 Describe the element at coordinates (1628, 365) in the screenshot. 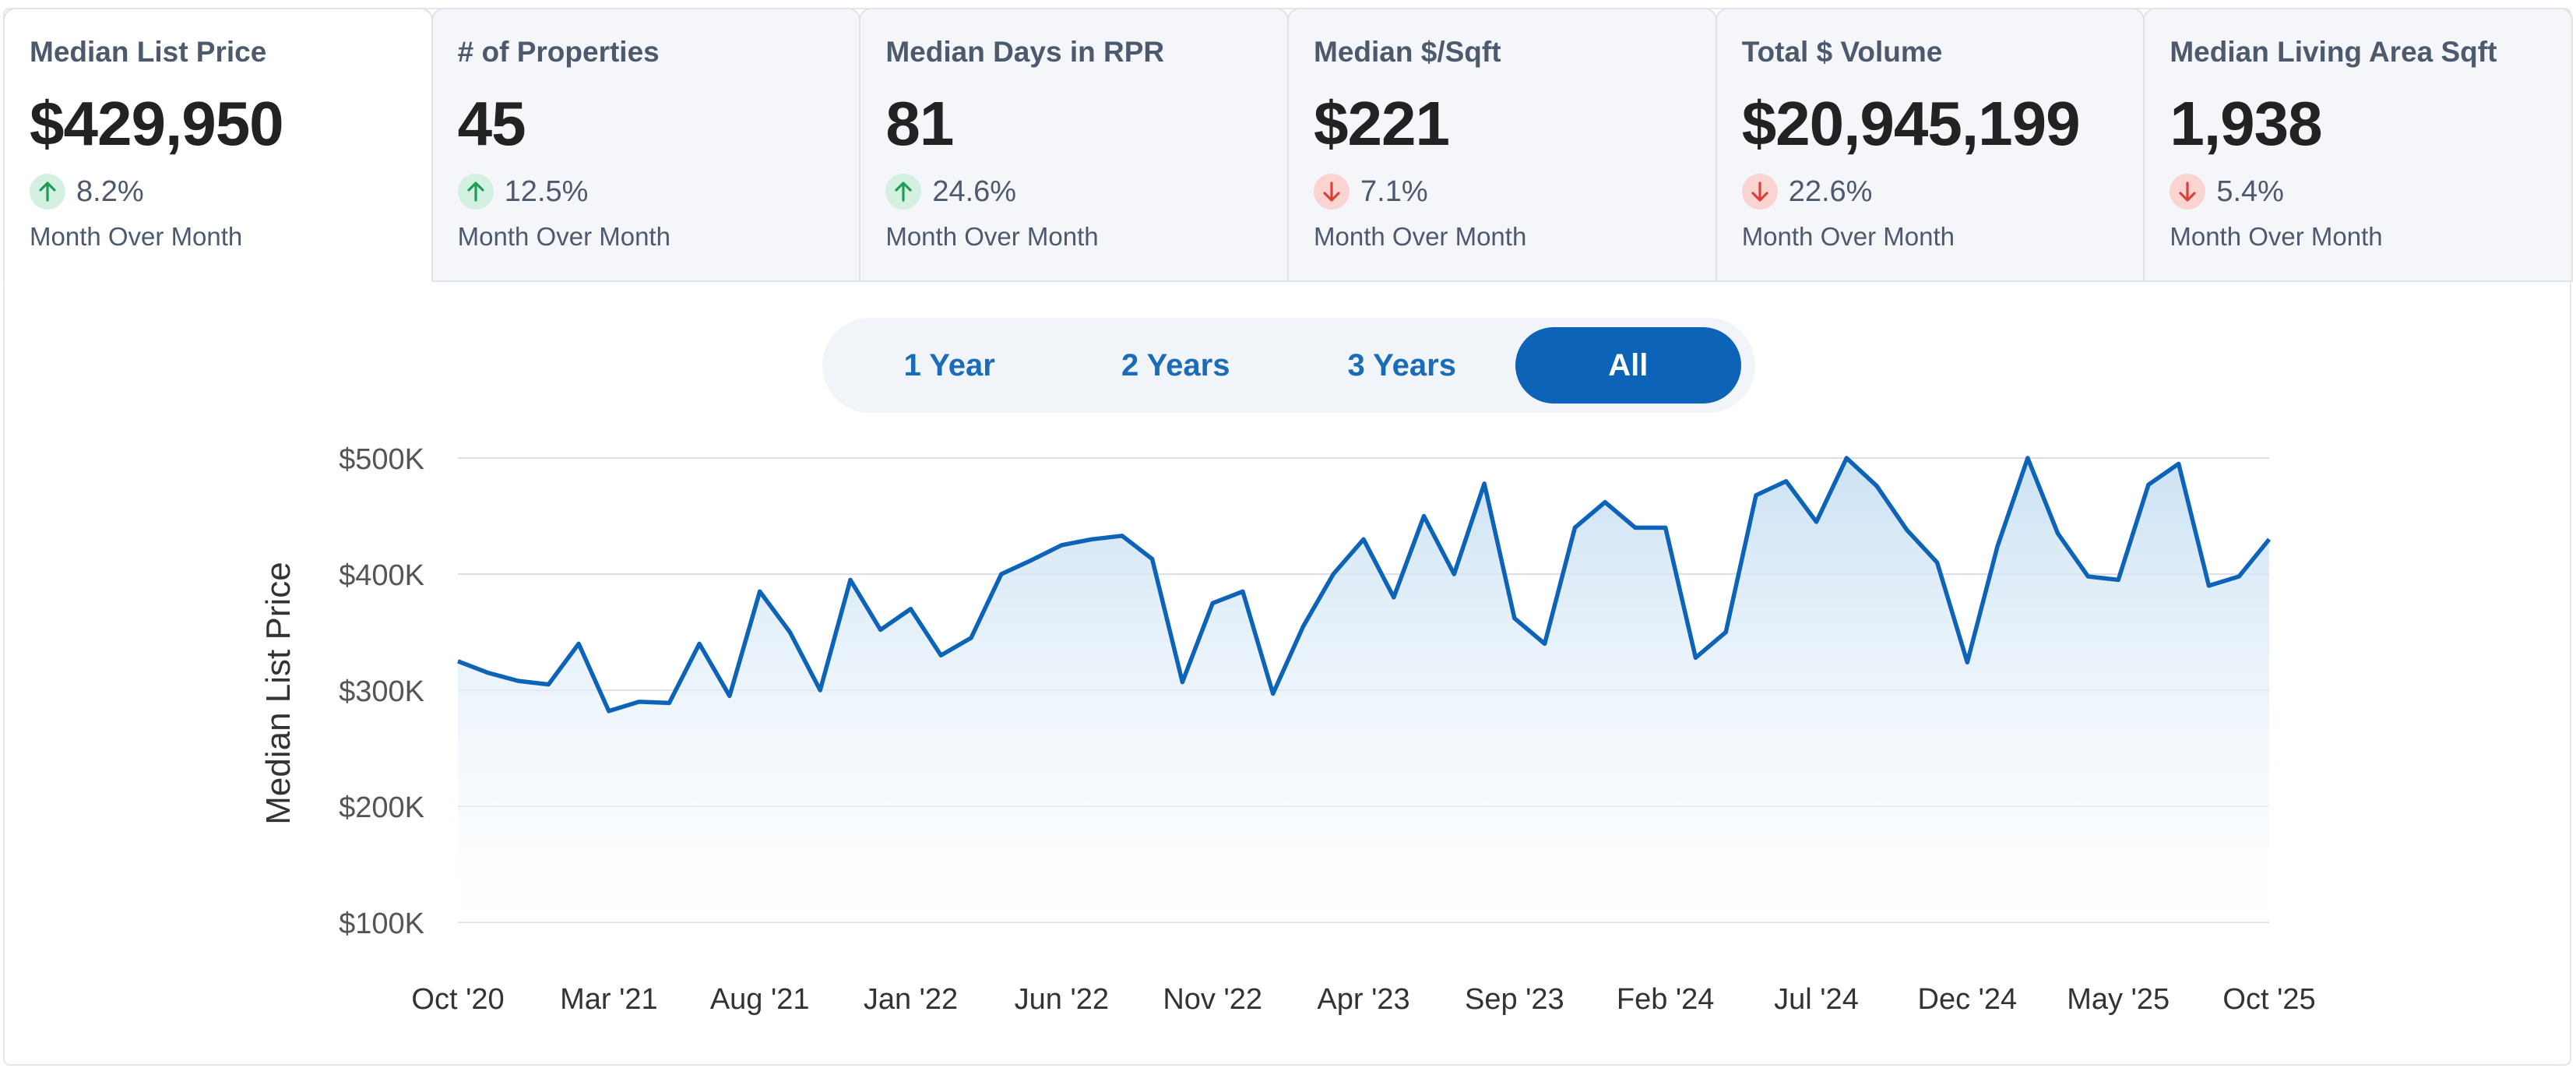

I see `range-button-all: All` at that location.